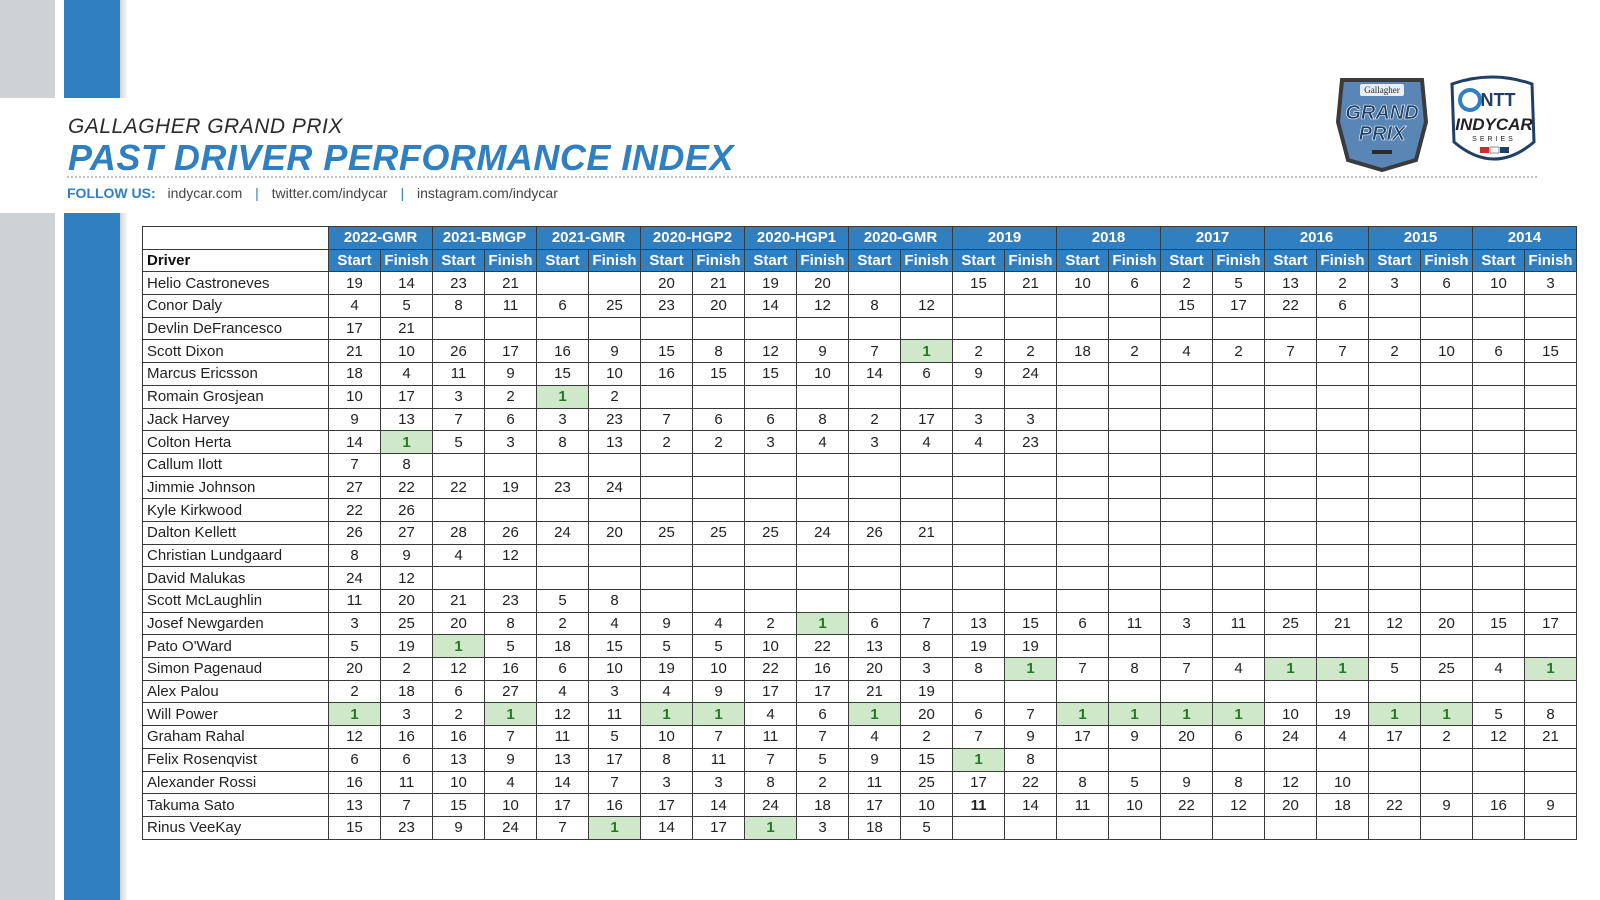  I want to click on finish-position-cell: 17, so click(1238, 306).